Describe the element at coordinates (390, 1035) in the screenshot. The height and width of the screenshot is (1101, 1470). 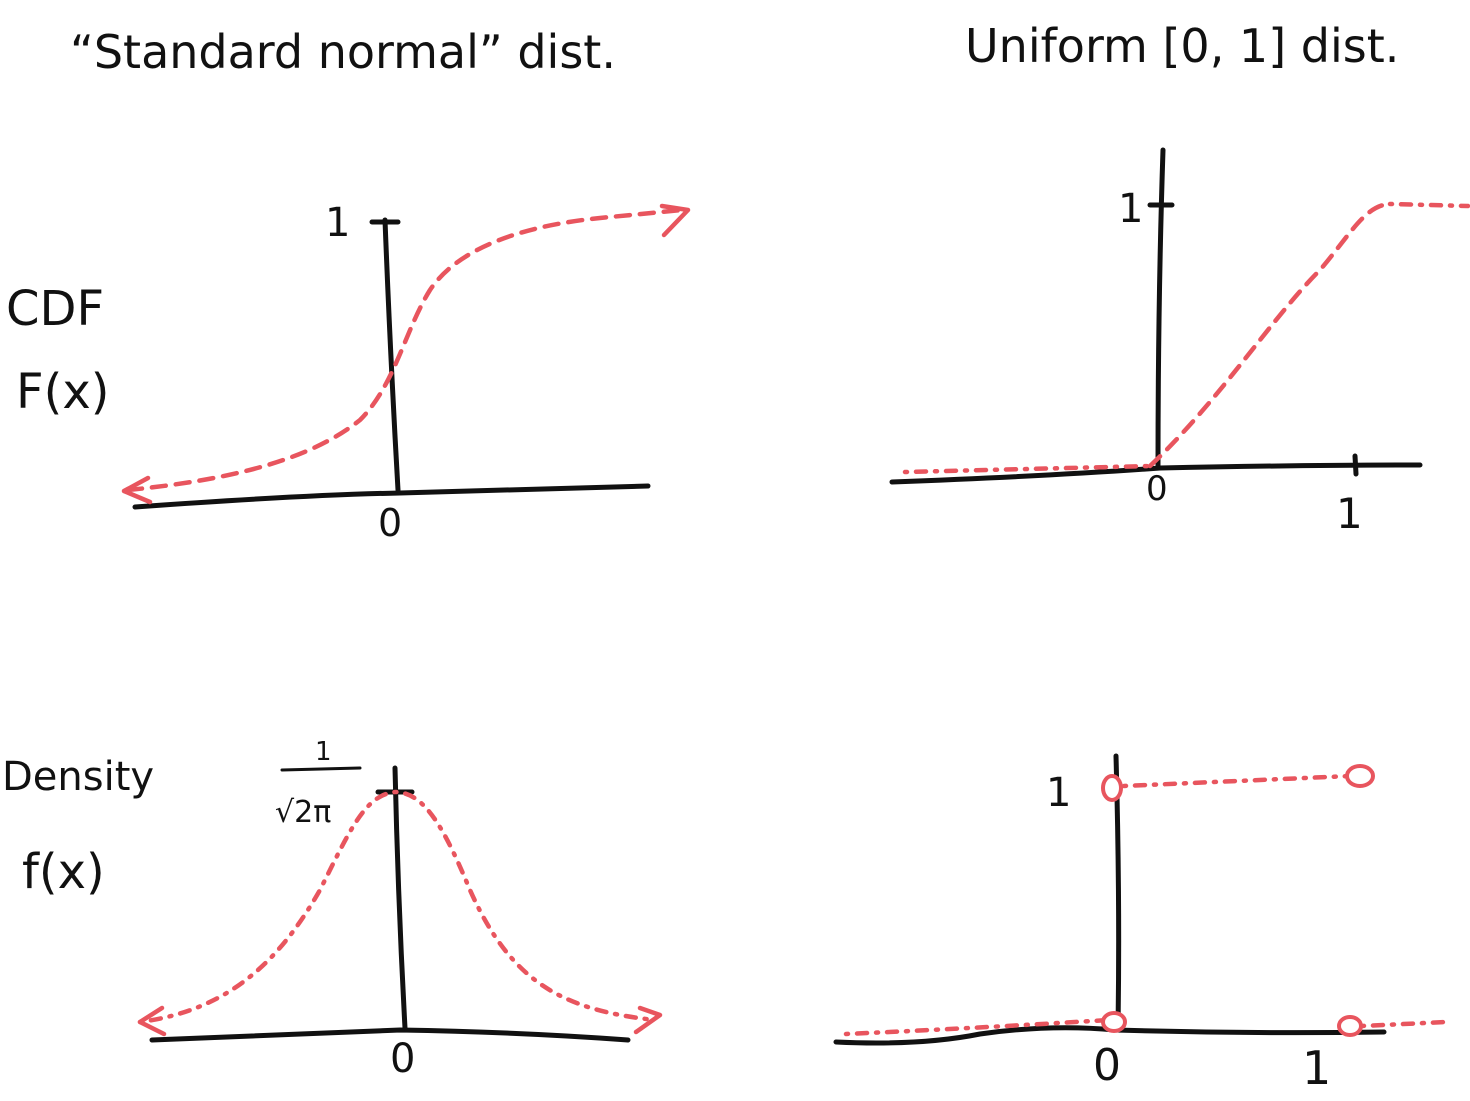
I see `normal-pdf-x-axis` at that location.